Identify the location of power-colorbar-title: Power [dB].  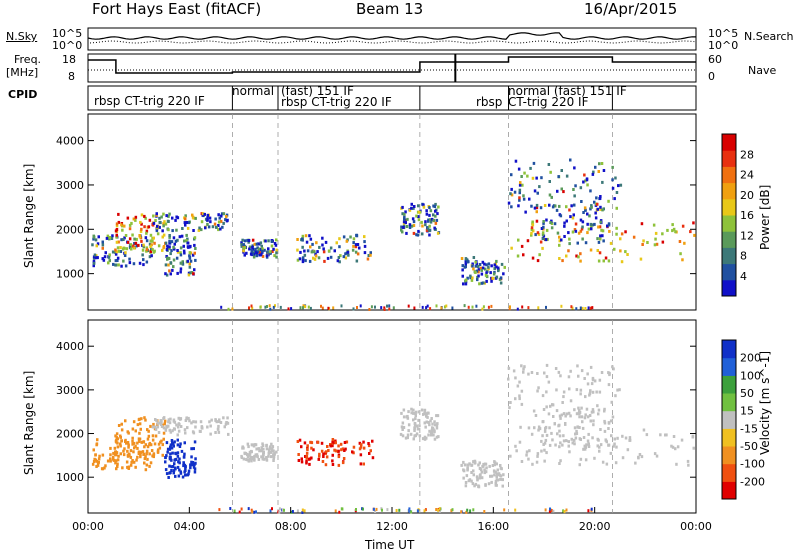
(765, 217).